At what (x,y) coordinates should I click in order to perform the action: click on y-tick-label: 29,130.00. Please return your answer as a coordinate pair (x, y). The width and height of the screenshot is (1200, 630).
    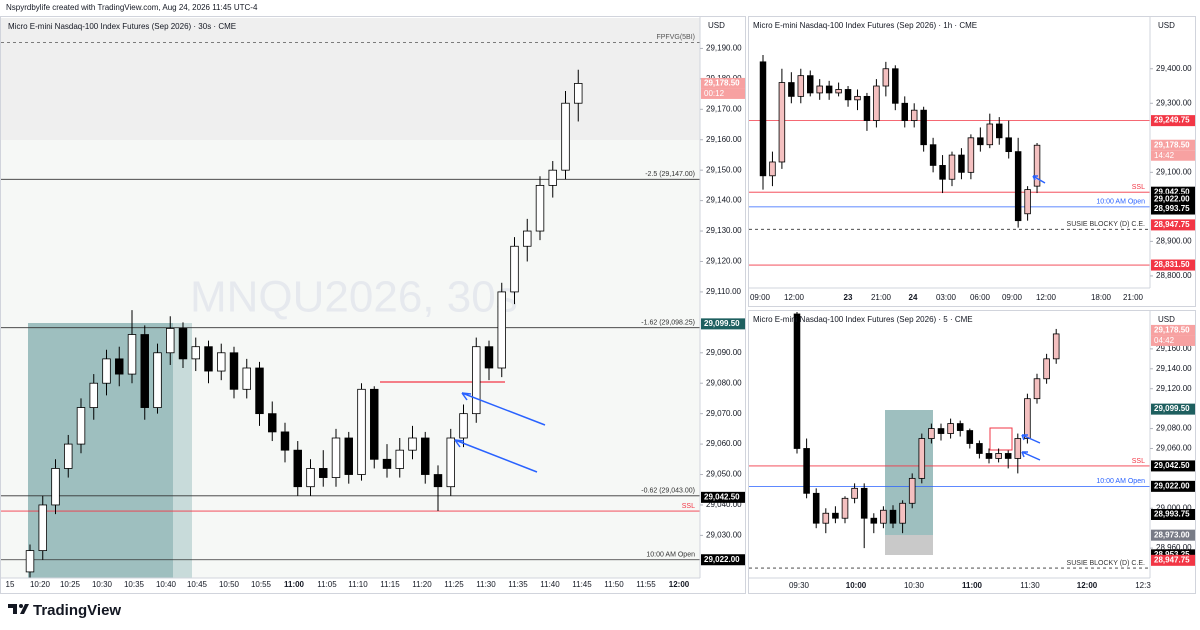
    Looking at the image, I should click on (724, 230).